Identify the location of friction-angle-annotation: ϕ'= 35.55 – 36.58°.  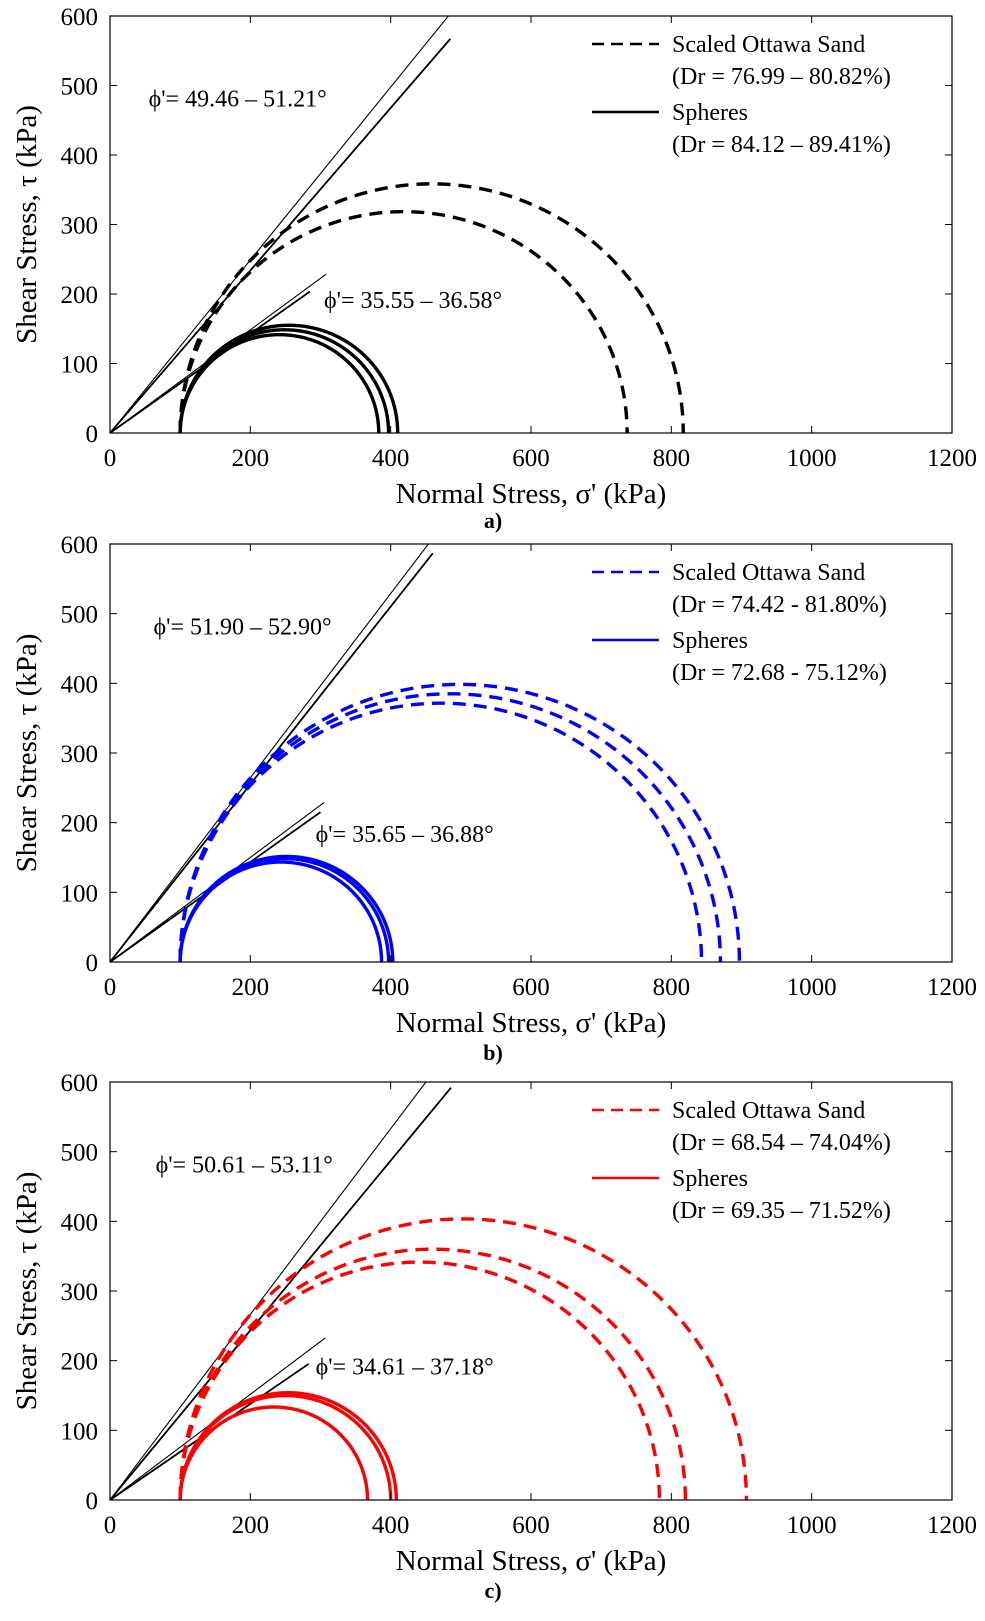
(413, 301).